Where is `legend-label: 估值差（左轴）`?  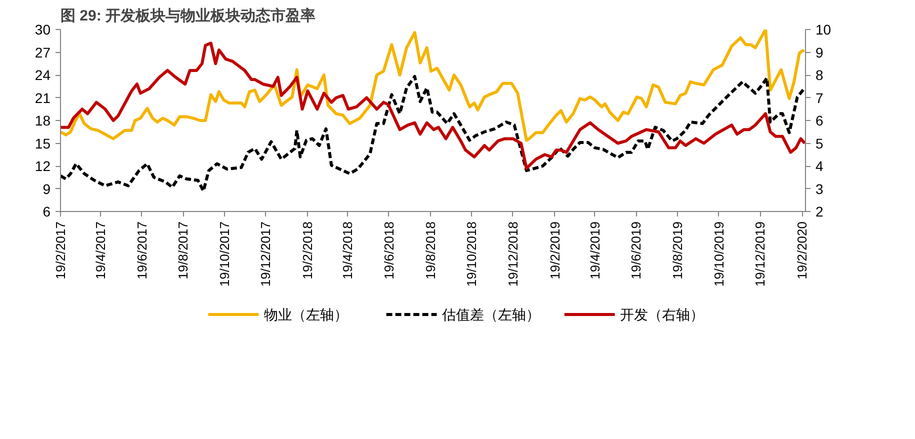 legend-label: 估值差（左轴） is located at coordinates (490, 314).